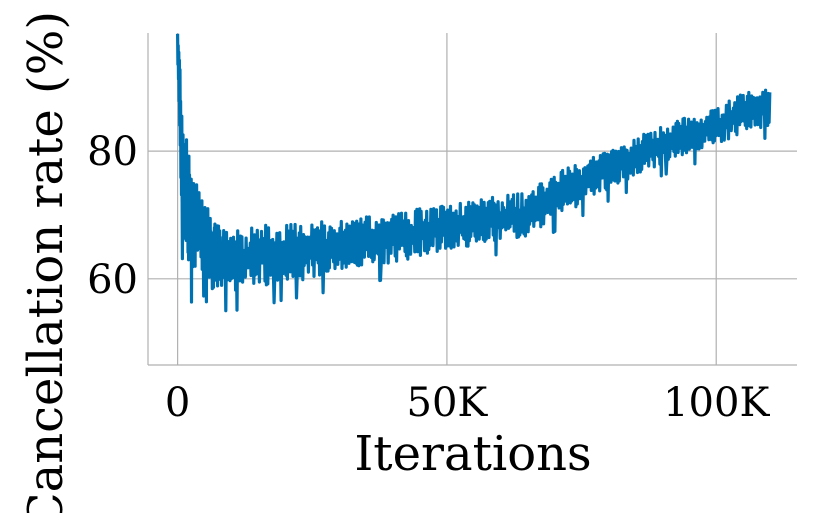 Image resolution: width=830 pixels, height=513 pixels. Describe the element at coordinates (112, 152) in the screenshot. I see `y-tick-label: 80` at that location.